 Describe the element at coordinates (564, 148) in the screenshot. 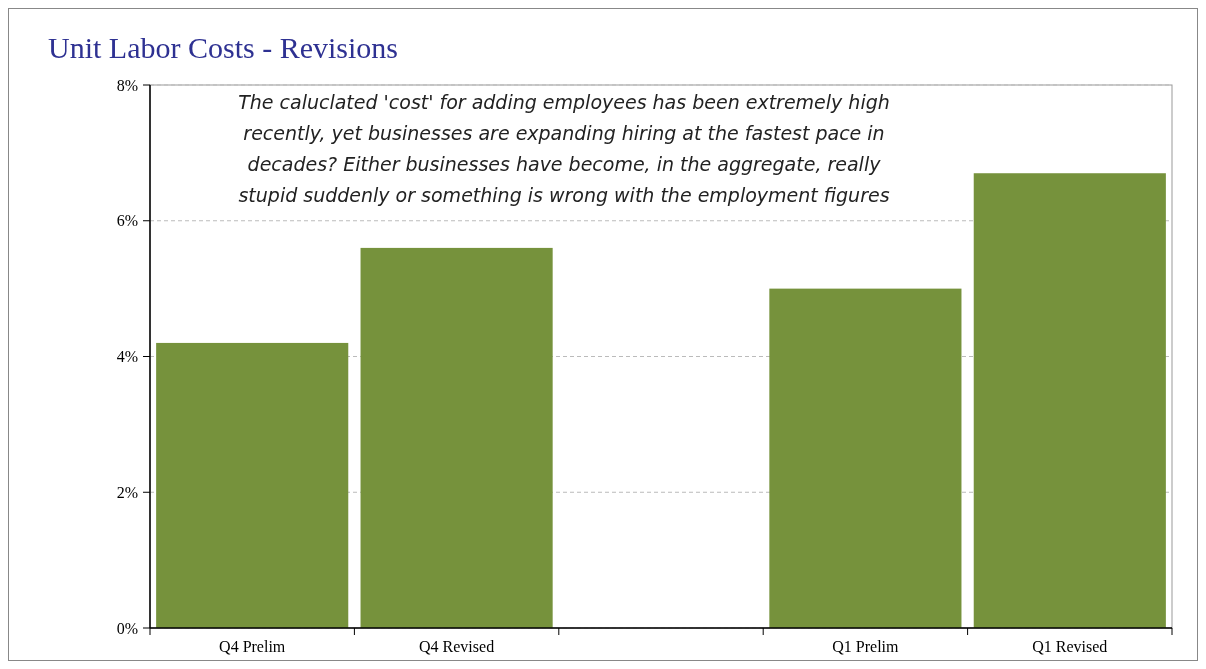

I see `annotation: The caluclated 'cost' for adding employees has been extremely high recently, yet businesses are expanding hiring at the fastest pace in decades? Either businesses have become, in the aggregate, really stupid suddenly or something is wrong with the employment figures` at that location.